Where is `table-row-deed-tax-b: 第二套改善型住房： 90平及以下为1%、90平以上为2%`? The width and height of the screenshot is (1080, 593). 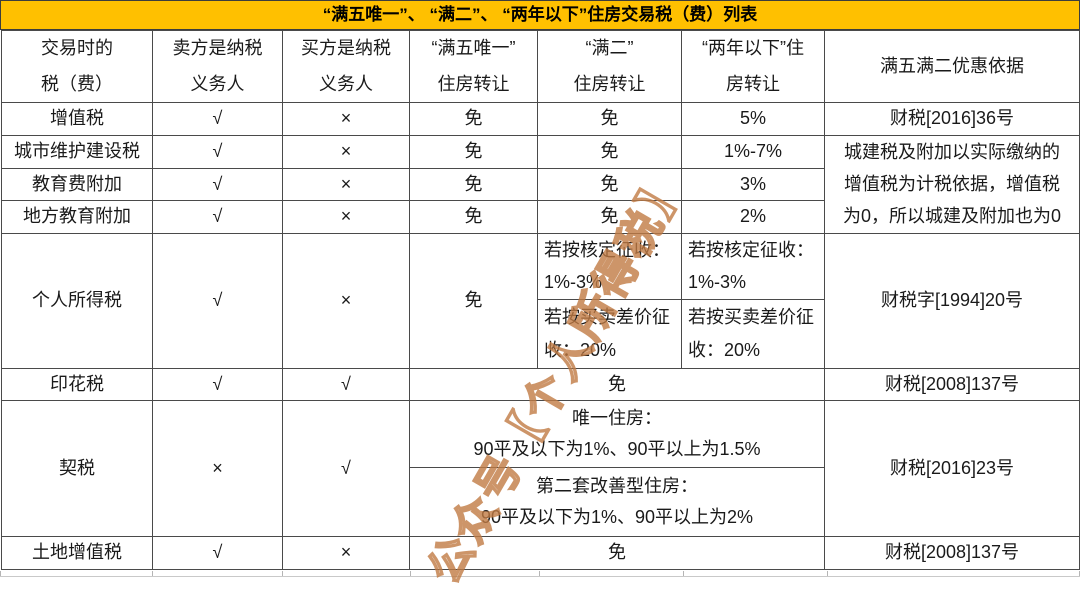
table-row-deed-tax-b: 第二套改善型住房： 90平及以下为1%、90平以上为2% is located at coordinates (541, 502).